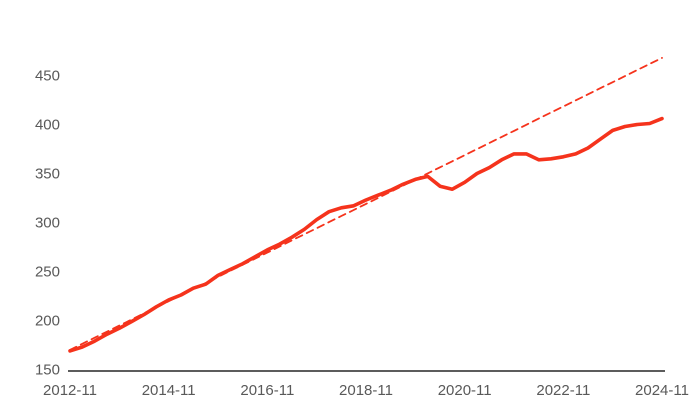  I want to click on x-axis-tick-label: 2012-11, so click(70, 390).